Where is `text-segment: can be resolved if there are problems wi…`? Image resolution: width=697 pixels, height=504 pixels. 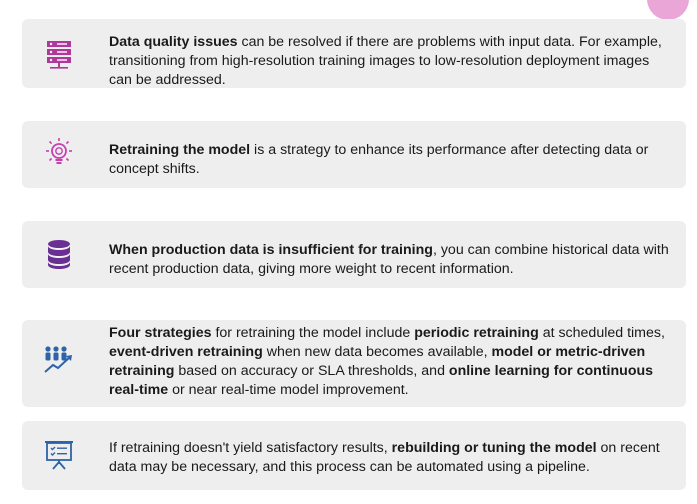 text-segment: can be resolved if there are problems wi… is located at coordinates (385, 61).